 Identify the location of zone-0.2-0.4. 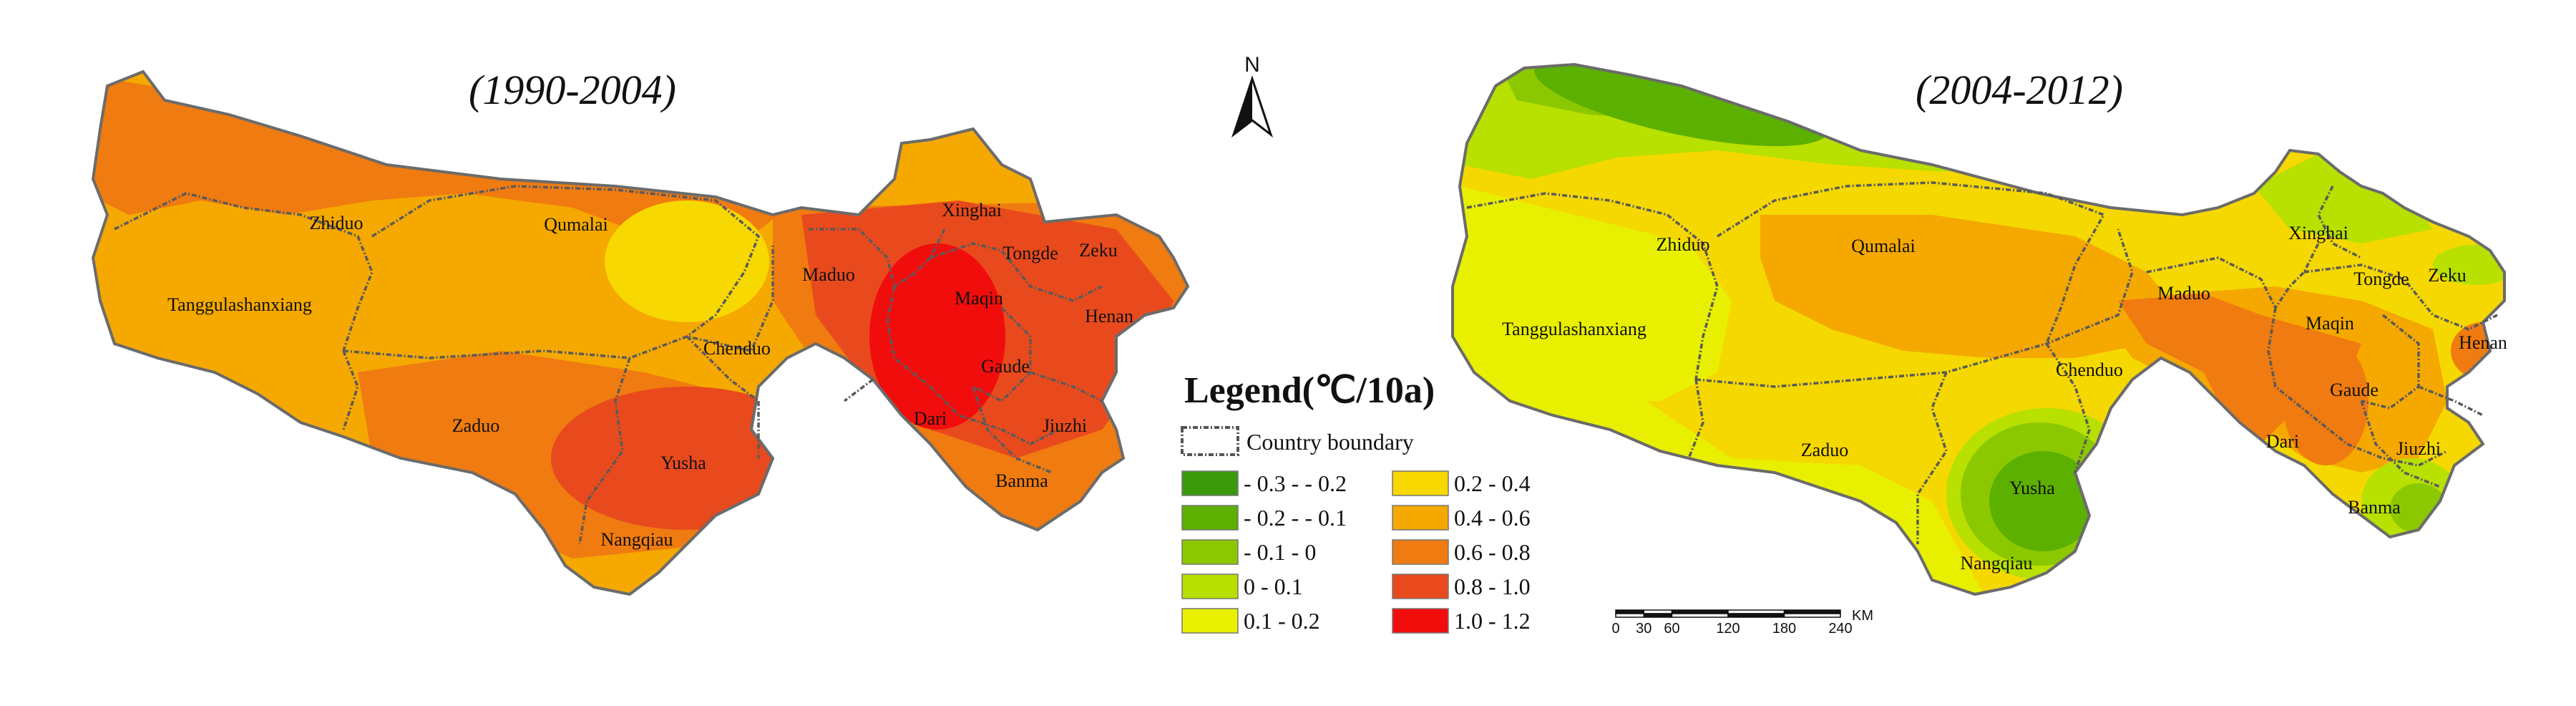
(687, 261).